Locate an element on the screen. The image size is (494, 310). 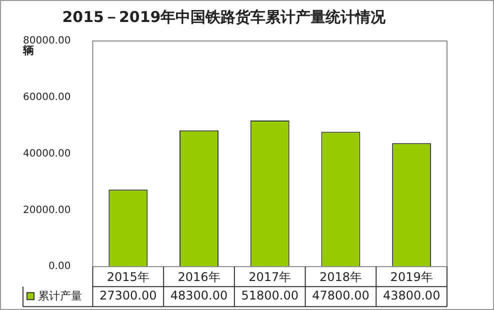
x-tick-label: 2018年 is located at coordinates (340, 277).